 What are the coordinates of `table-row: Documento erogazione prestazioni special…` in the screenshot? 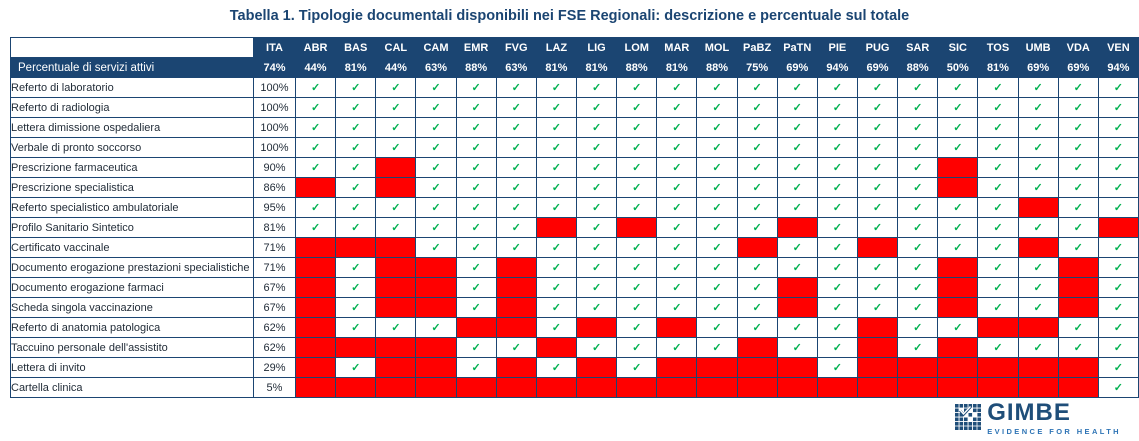 It's located at (574, 267).